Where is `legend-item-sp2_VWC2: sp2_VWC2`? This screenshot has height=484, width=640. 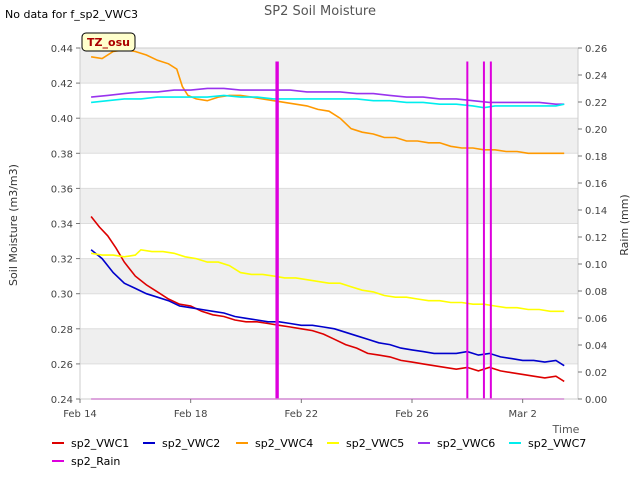 legend-item-sp2_VWC2: sp2_VWC2 is located at coordinates (181, 443).